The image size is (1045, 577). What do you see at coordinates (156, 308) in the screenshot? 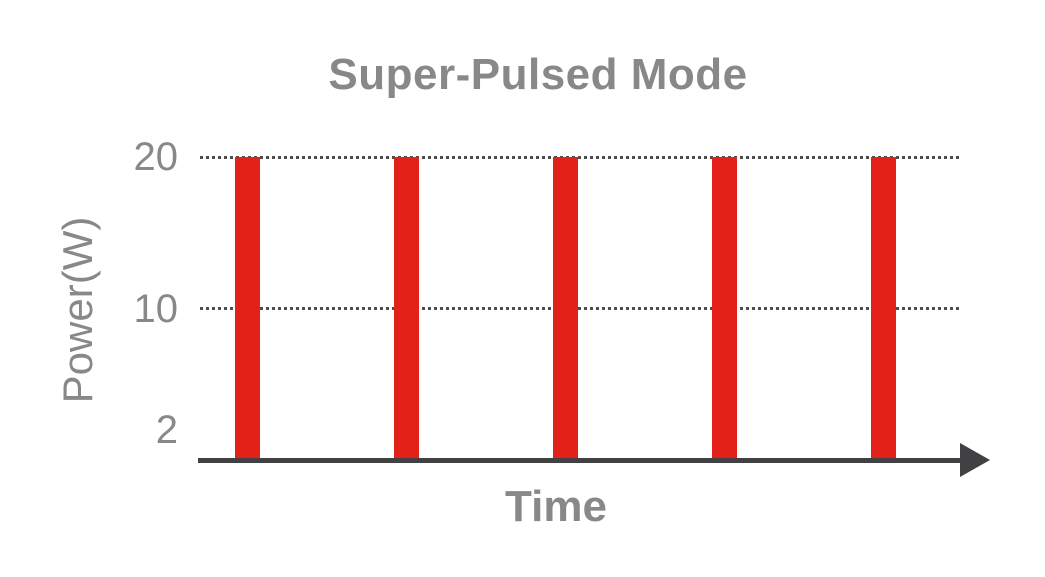
I see `y-tick-label-10: 10` at bounding box center [156, 308].